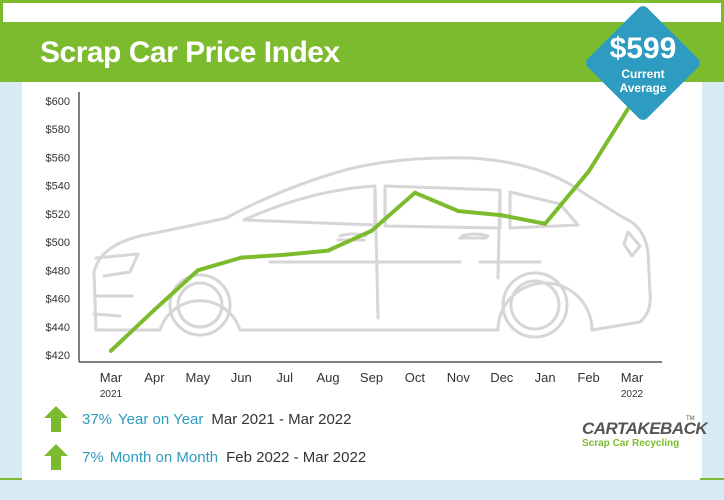  I want to click on badge-label-line1: Current, so click(643, 74).